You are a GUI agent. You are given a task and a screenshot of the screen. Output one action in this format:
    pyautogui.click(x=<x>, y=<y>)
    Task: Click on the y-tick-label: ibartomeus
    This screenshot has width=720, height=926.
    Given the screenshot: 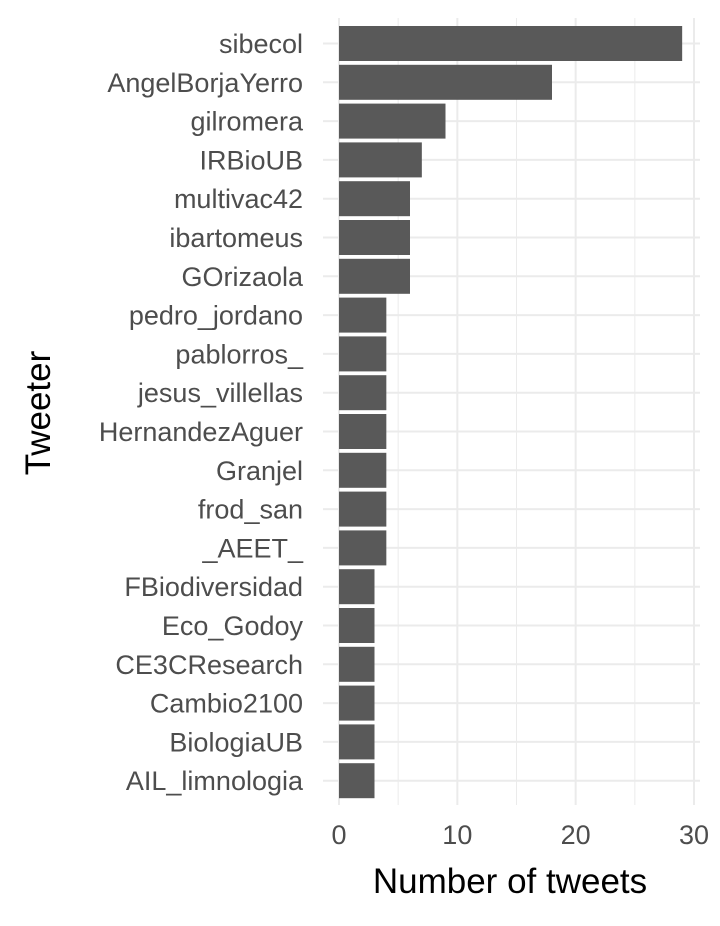 What is the action you would take?
    pyautogui.click(x=236, y=238)
    